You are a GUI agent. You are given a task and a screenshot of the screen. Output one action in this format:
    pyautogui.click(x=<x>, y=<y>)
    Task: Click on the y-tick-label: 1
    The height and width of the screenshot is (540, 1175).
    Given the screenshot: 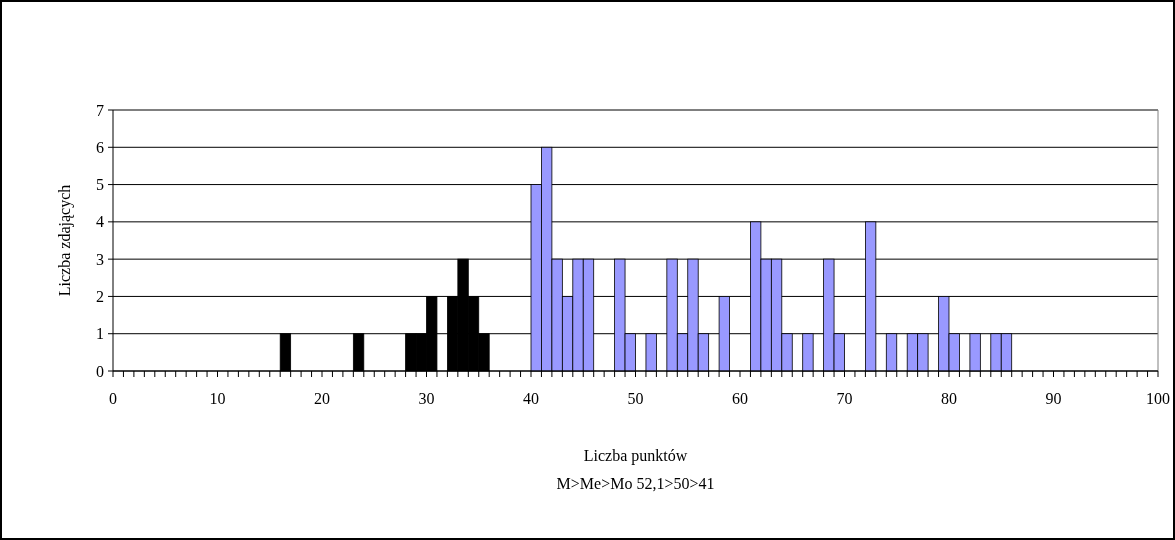 What is the action you would take?
    pyautogui.click(x=100, y=334)
    